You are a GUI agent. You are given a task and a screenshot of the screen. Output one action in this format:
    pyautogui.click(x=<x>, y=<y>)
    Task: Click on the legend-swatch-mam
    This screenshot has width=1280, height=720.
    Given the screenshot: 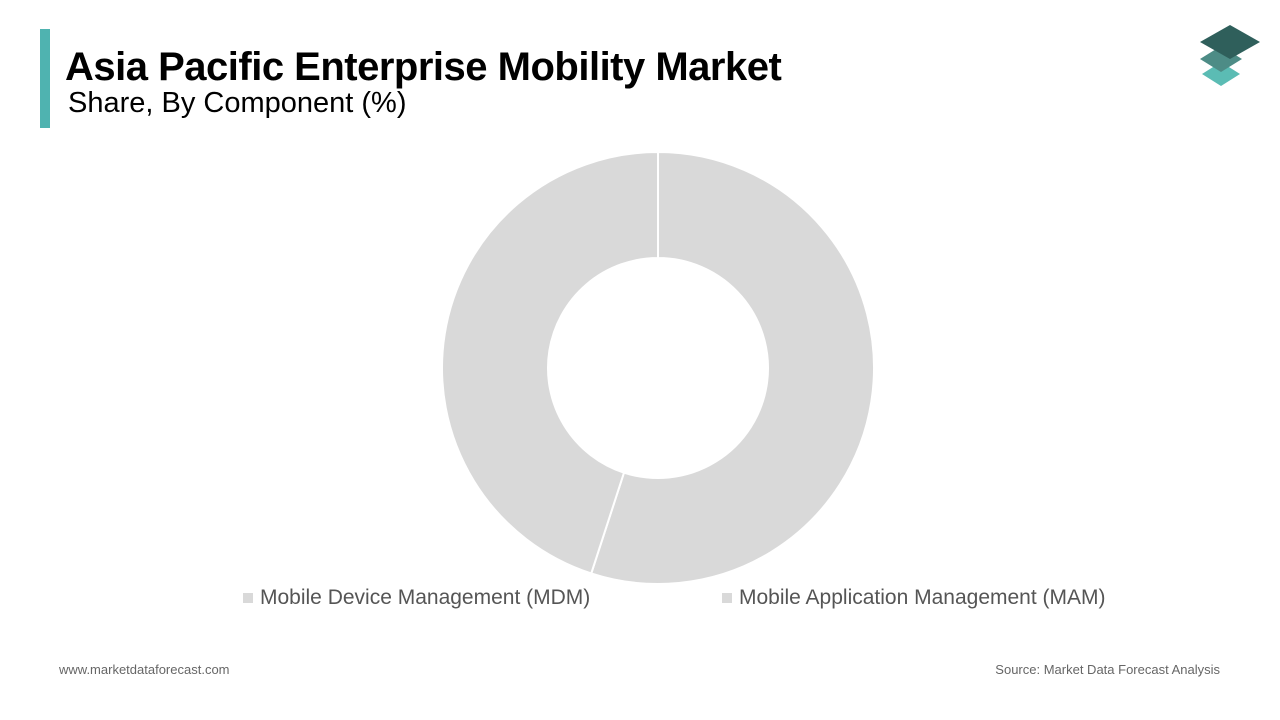 What is the action you would take?
    pyautogui.click(x=727, y=598)
    